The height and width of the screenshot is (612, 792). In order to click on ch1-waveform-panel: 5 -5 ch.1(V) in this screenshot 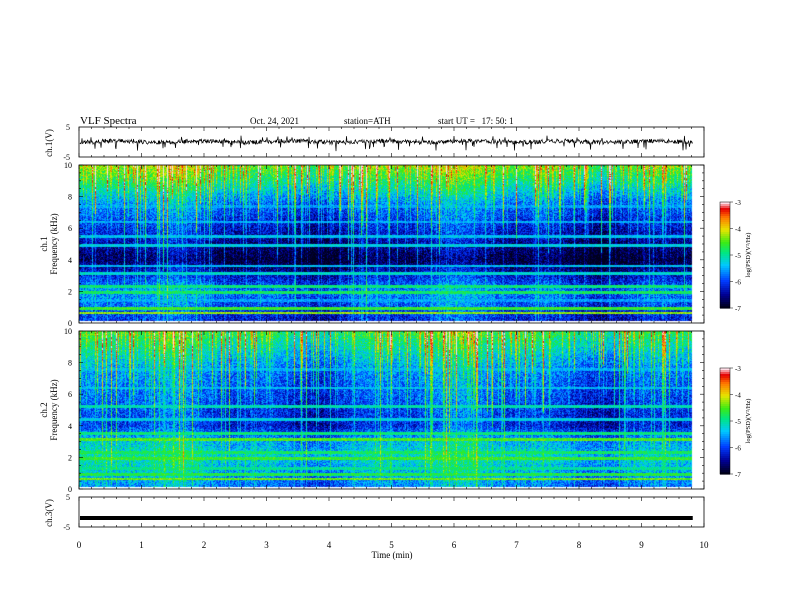, I will do `click(374, 142)`.